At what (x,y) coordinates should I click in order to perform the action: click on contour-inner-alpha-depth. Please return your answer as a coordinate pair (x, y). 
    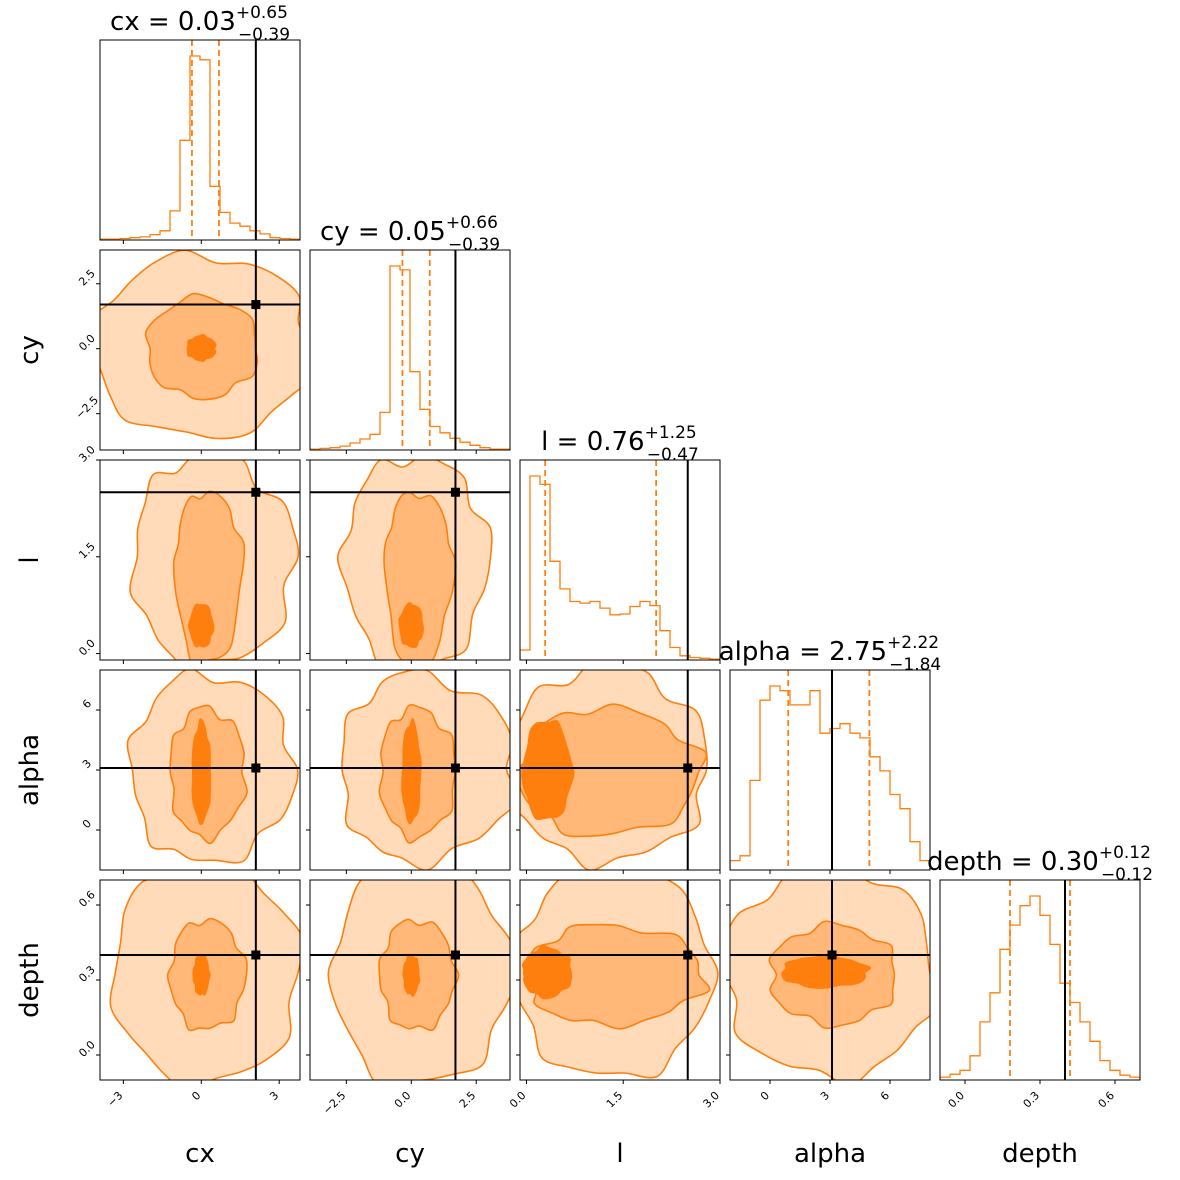
    Looking at the image, I should click on (826, 971).